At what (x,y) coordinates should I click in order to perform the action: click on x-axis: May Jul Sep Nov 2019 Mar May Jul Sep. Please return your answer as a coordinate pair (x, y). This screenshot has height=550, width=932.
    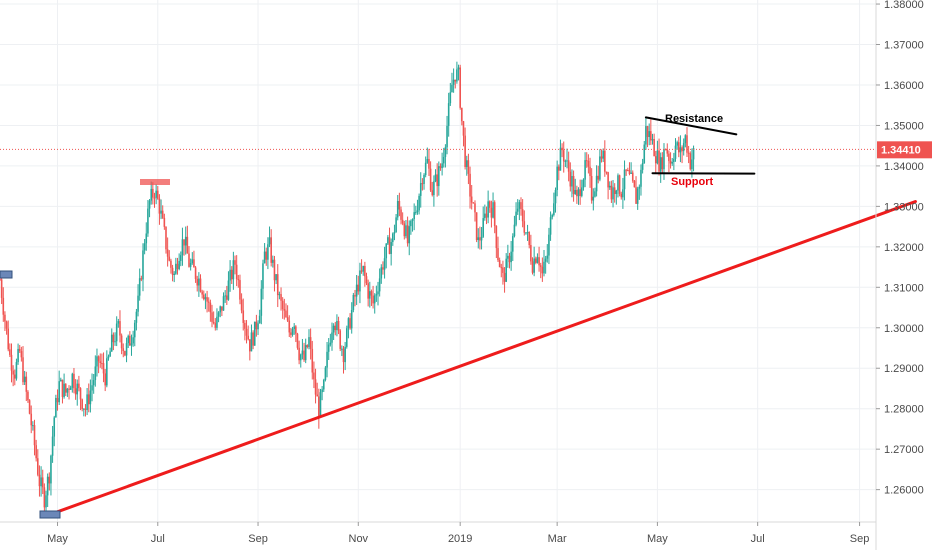
    Looking at the image, I should click on (458, 533).